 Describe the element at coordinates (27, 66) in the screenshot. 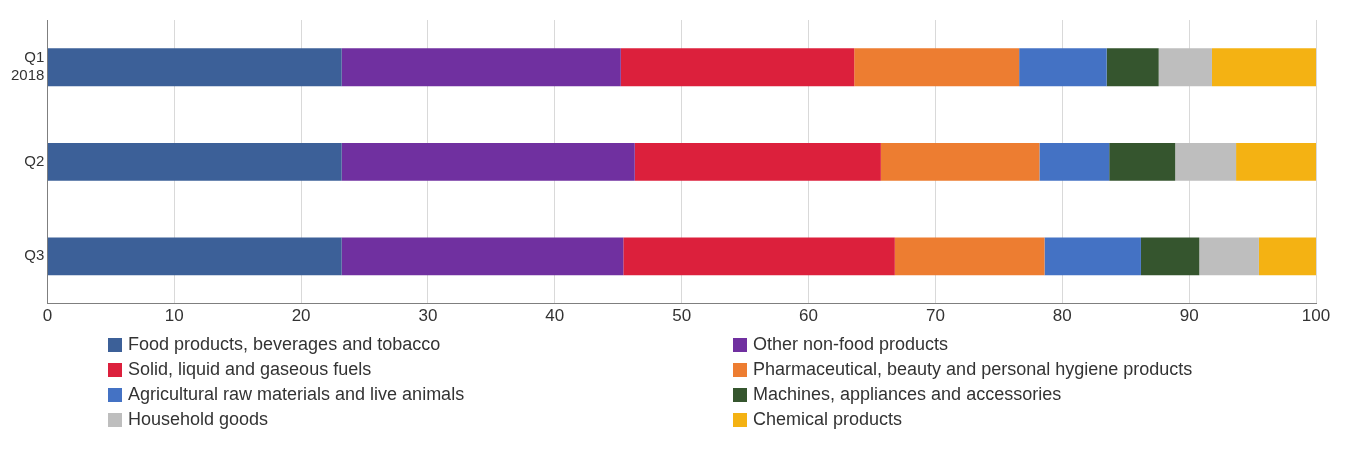

I see `y-tick-label: Q1 2018` at that location.